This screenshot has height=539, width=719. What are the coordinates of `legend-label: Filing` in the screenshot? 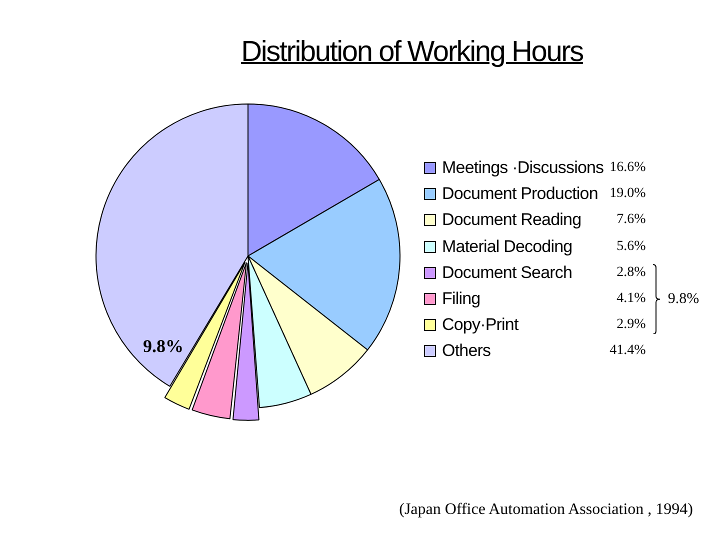 It's located at (462, 299).